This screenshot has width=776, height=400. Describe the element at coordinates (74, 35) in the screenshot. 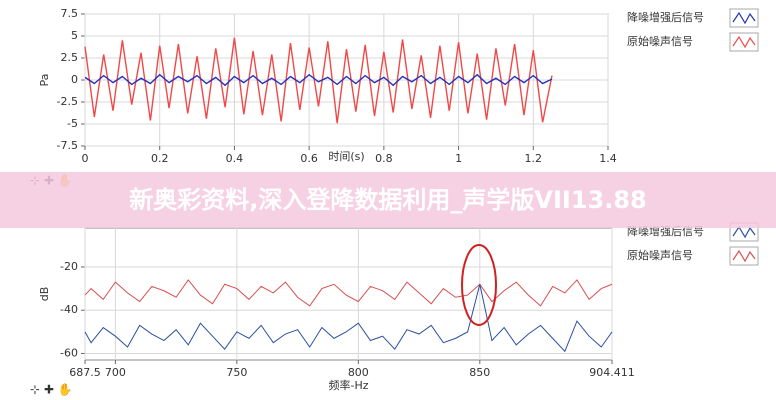

I see `y-tick-label: 5` at that location.